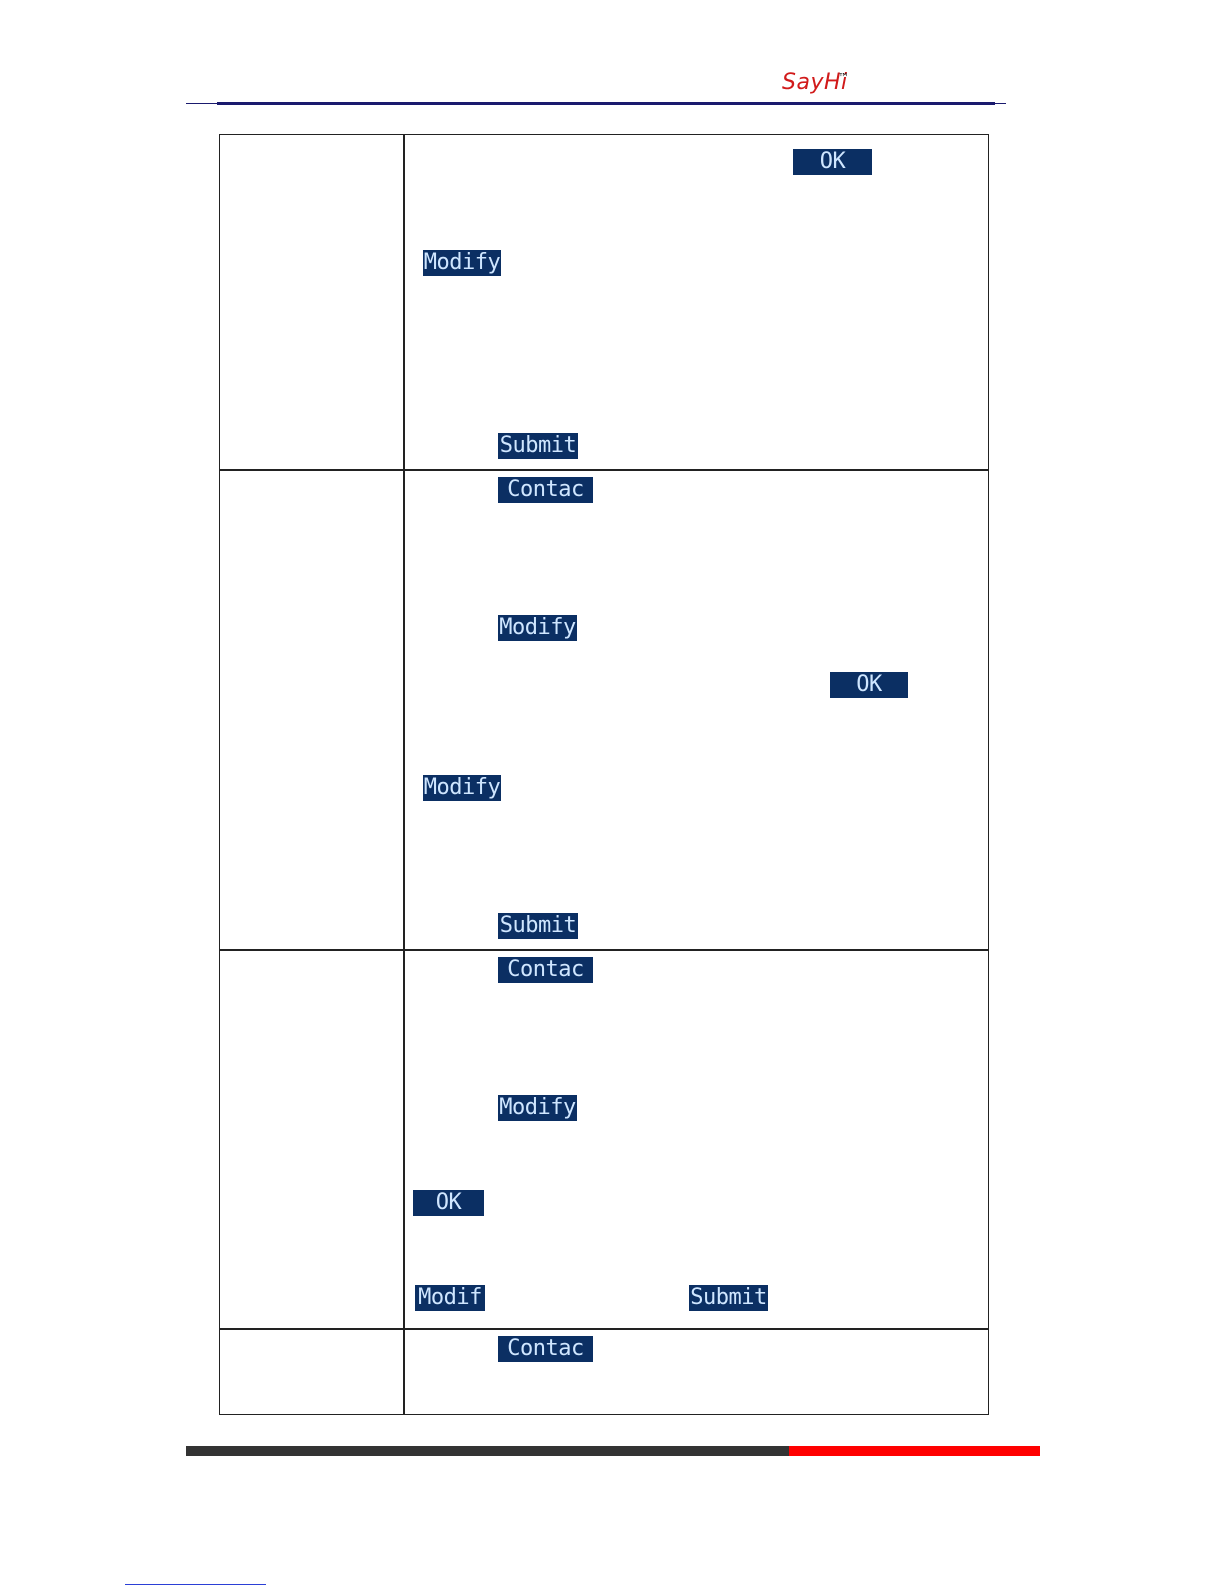 This screenshot has width=1225, height=1585. What do you see at coordinates (843, 77) in the screenshot?
I see `trademark-symbol: ™` at bounding box center [843, 77].